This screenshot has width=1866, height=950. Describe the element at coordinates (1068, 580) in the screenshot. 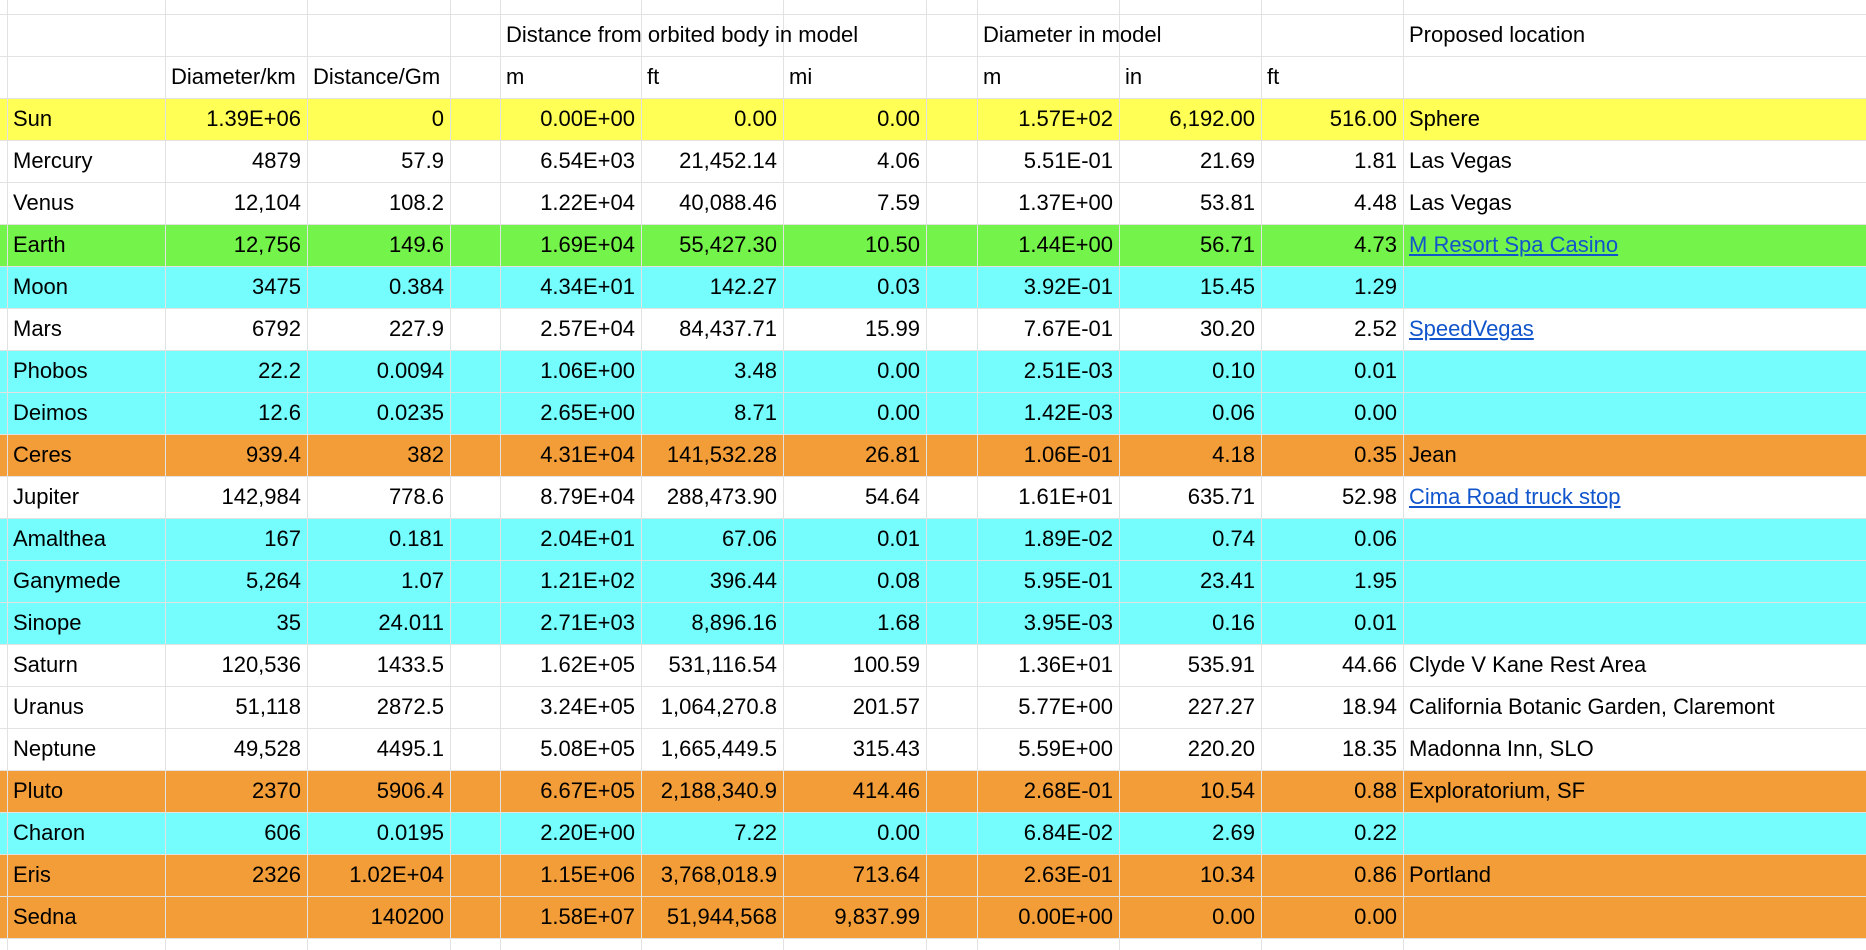

I see `cell: 5.95E-01` at that location.